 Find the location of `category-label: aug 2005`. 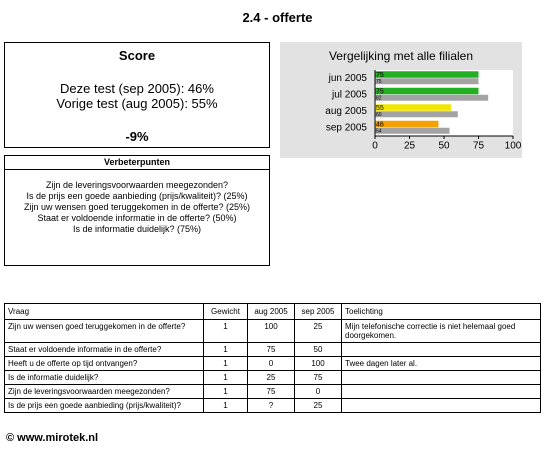

category-label: aug 2005 is located at coordinates (346, 111).